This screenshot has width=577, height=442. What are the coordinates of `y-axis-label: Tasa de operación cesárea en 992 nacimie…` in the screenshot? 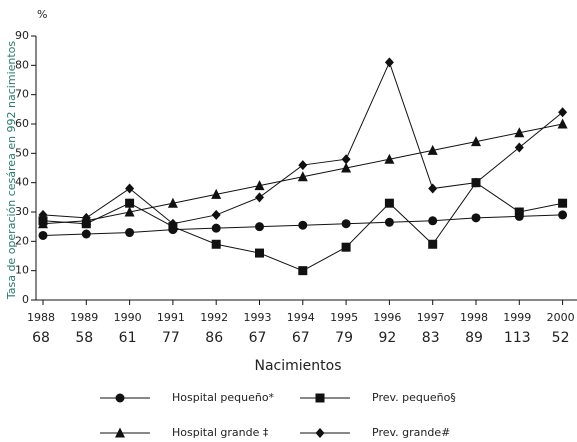 It's located at (11, 171).